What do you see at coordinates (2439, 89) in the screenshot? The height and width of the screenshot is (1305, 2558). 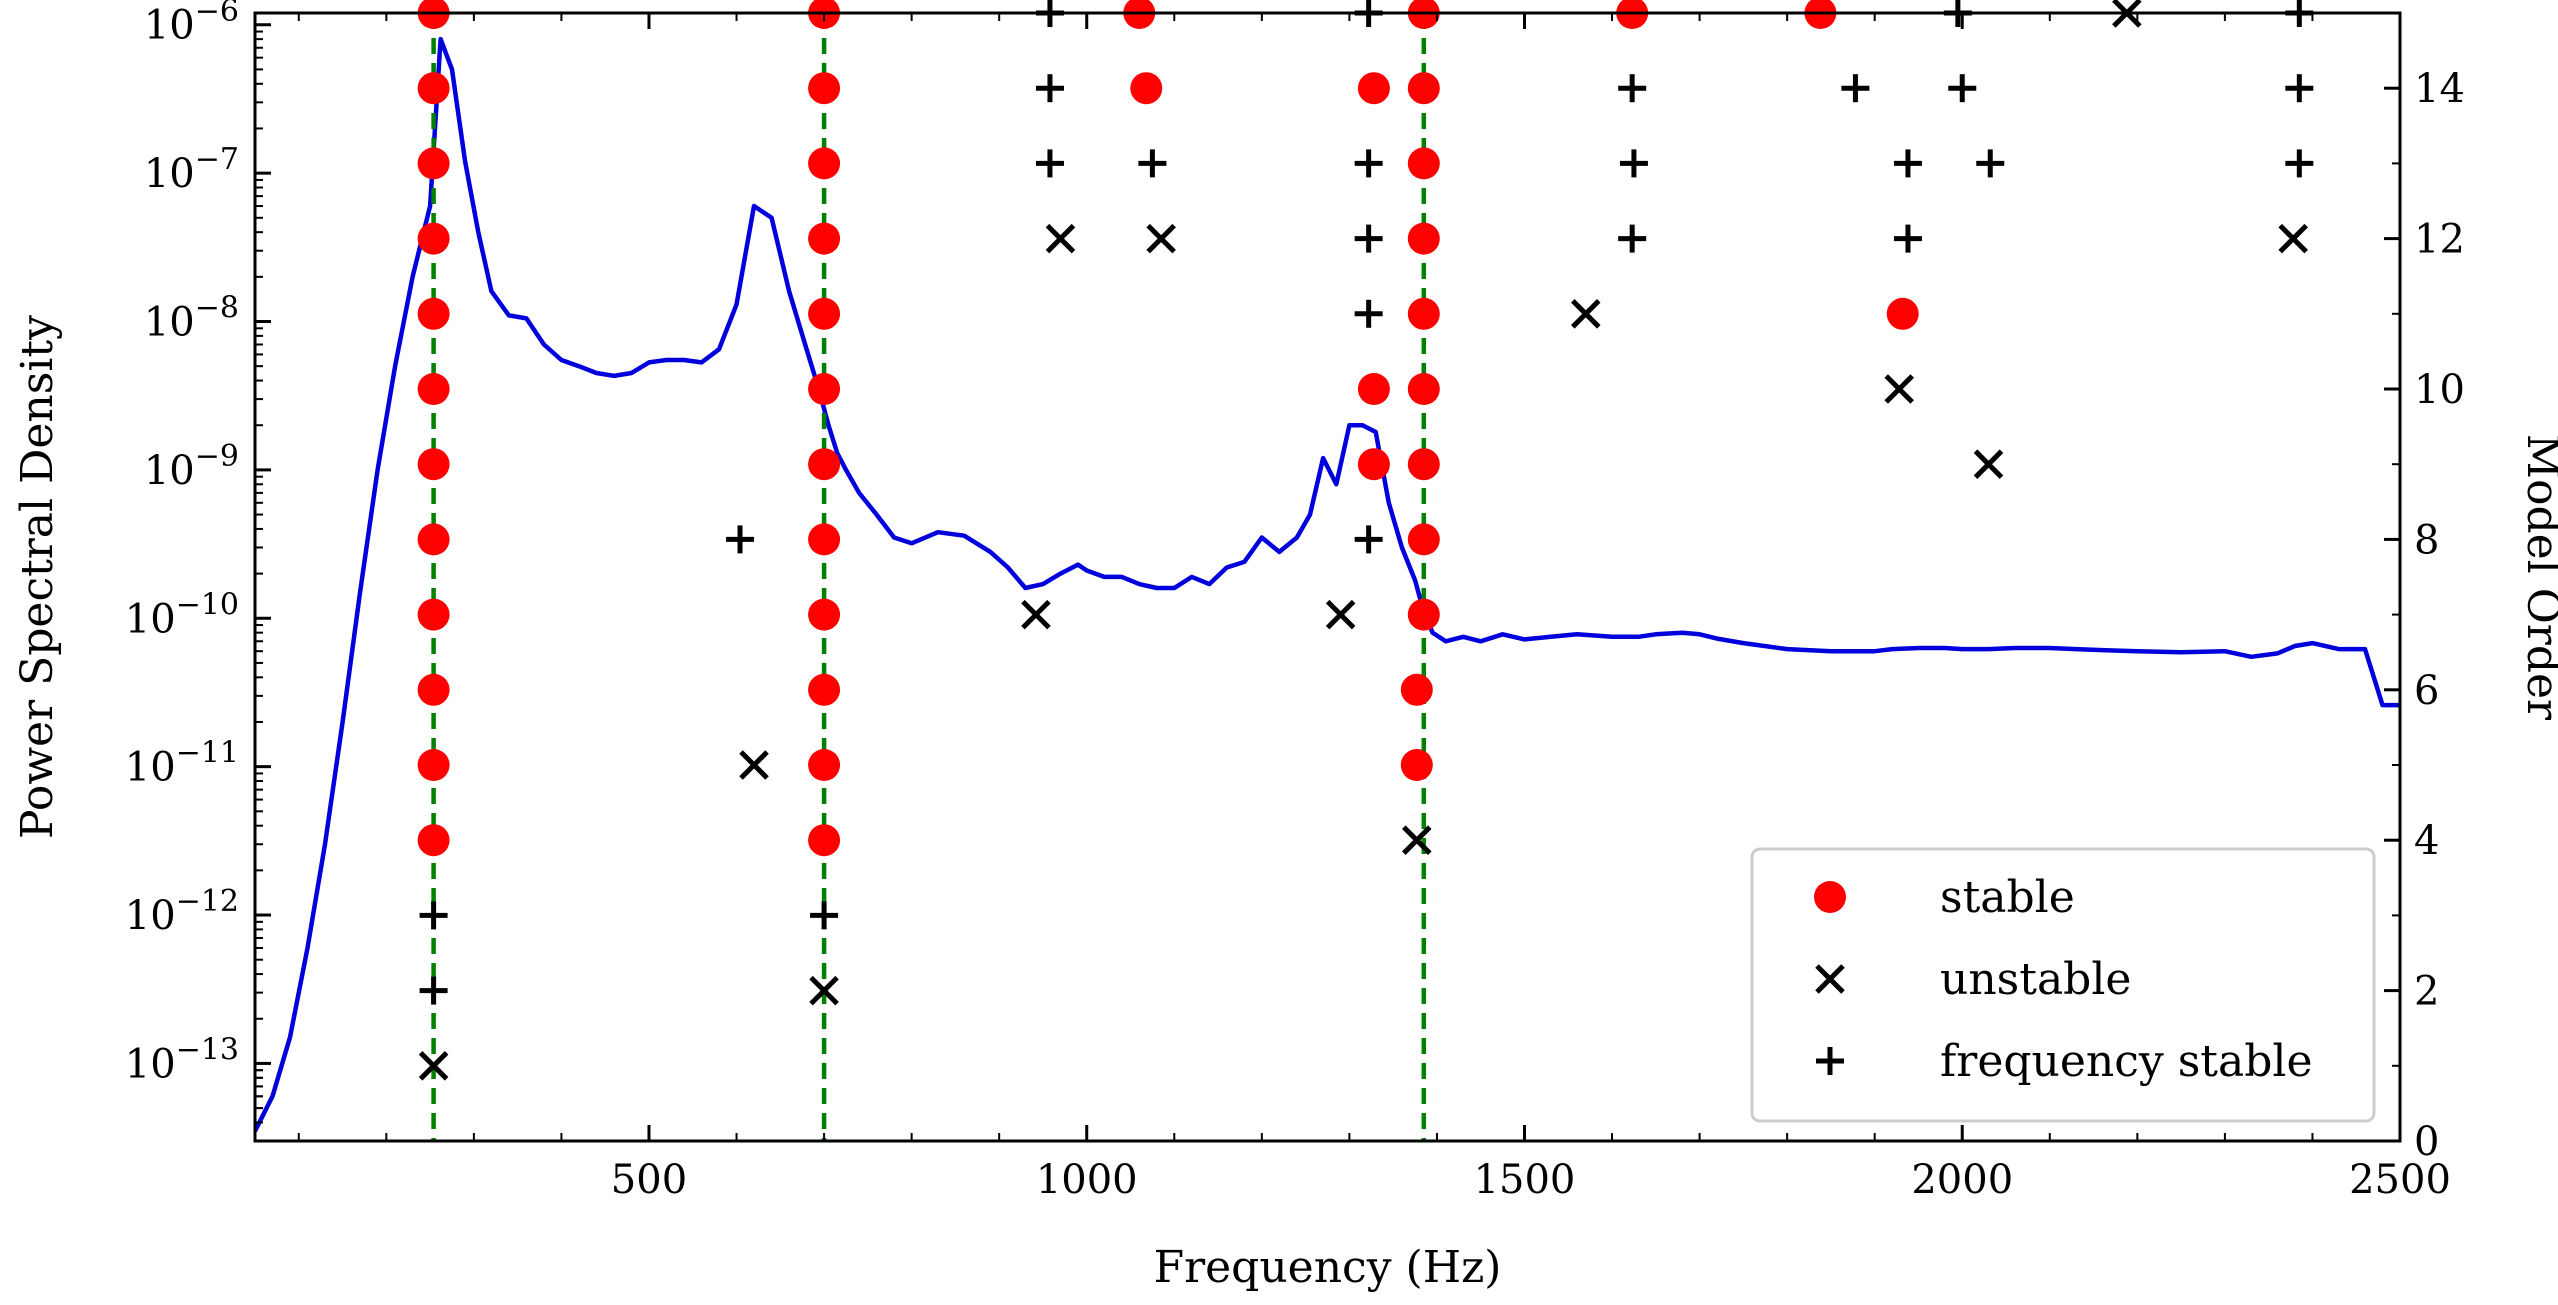 I see `y-right-tick-label: 14` at bounding box center [2439, 89].